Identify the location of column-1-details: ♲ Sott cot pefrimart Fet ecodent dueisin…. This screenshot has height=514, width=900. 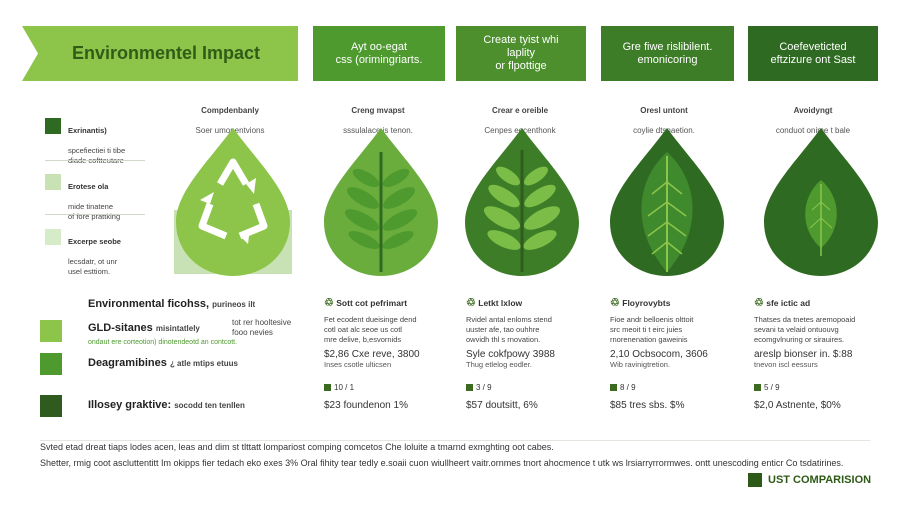
(389, 353).